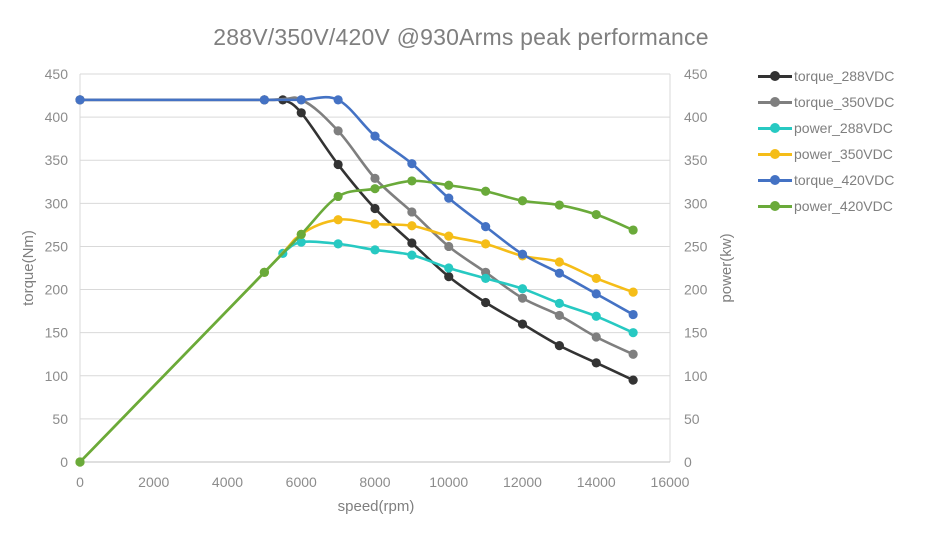 Image resolution: width=942 pixels, height=545 pixels. Describe the element at coordinates (692, 419) in the screenshot. I see `y2-tick-label: 50` at that location.